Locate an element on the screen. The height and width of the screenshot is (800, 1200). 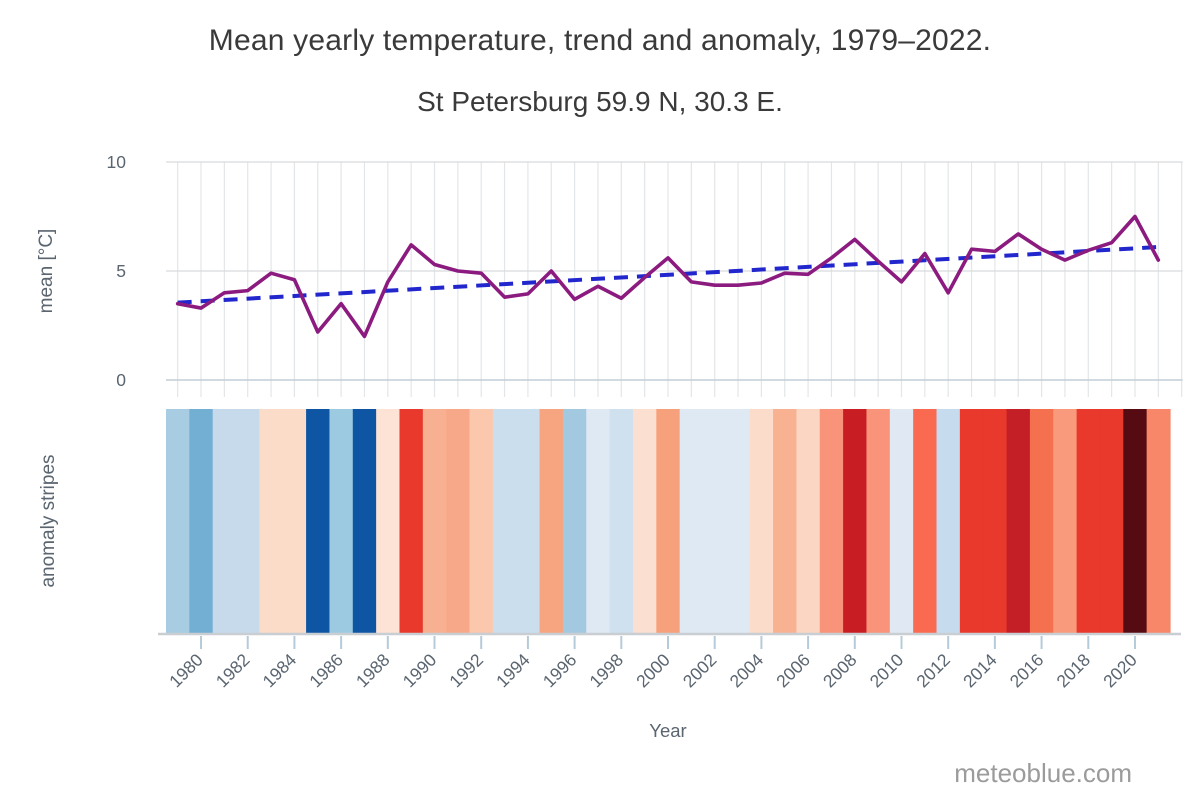
anomaly-stripe-1995 is located at coordinates (551, 521).